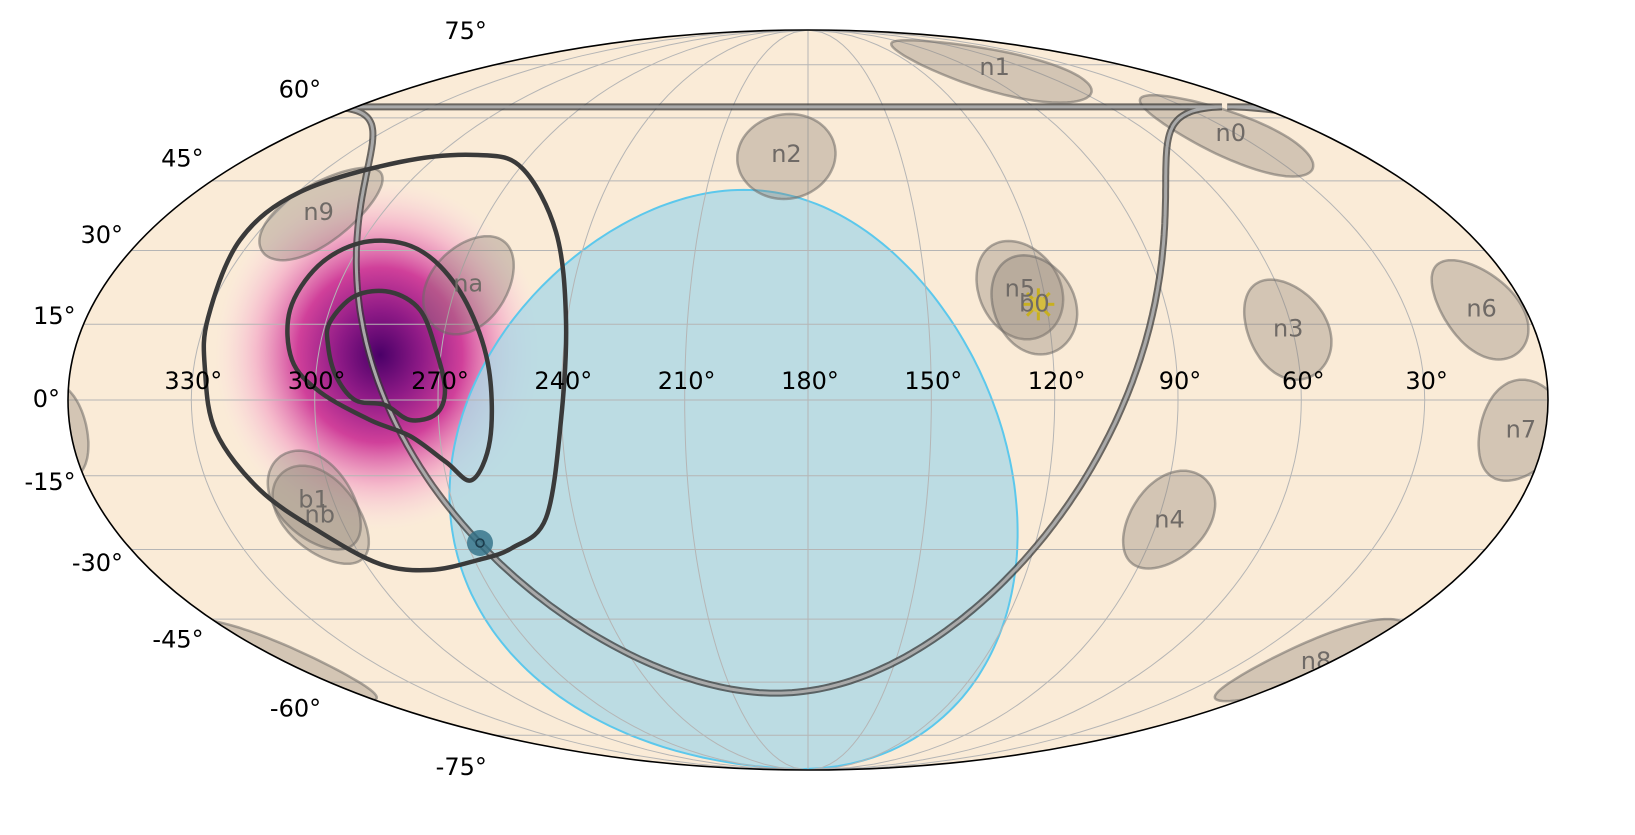 The width and height of the screenshot is (1635, 835). I want to click on detector-label: b0, so click(1034, 303).